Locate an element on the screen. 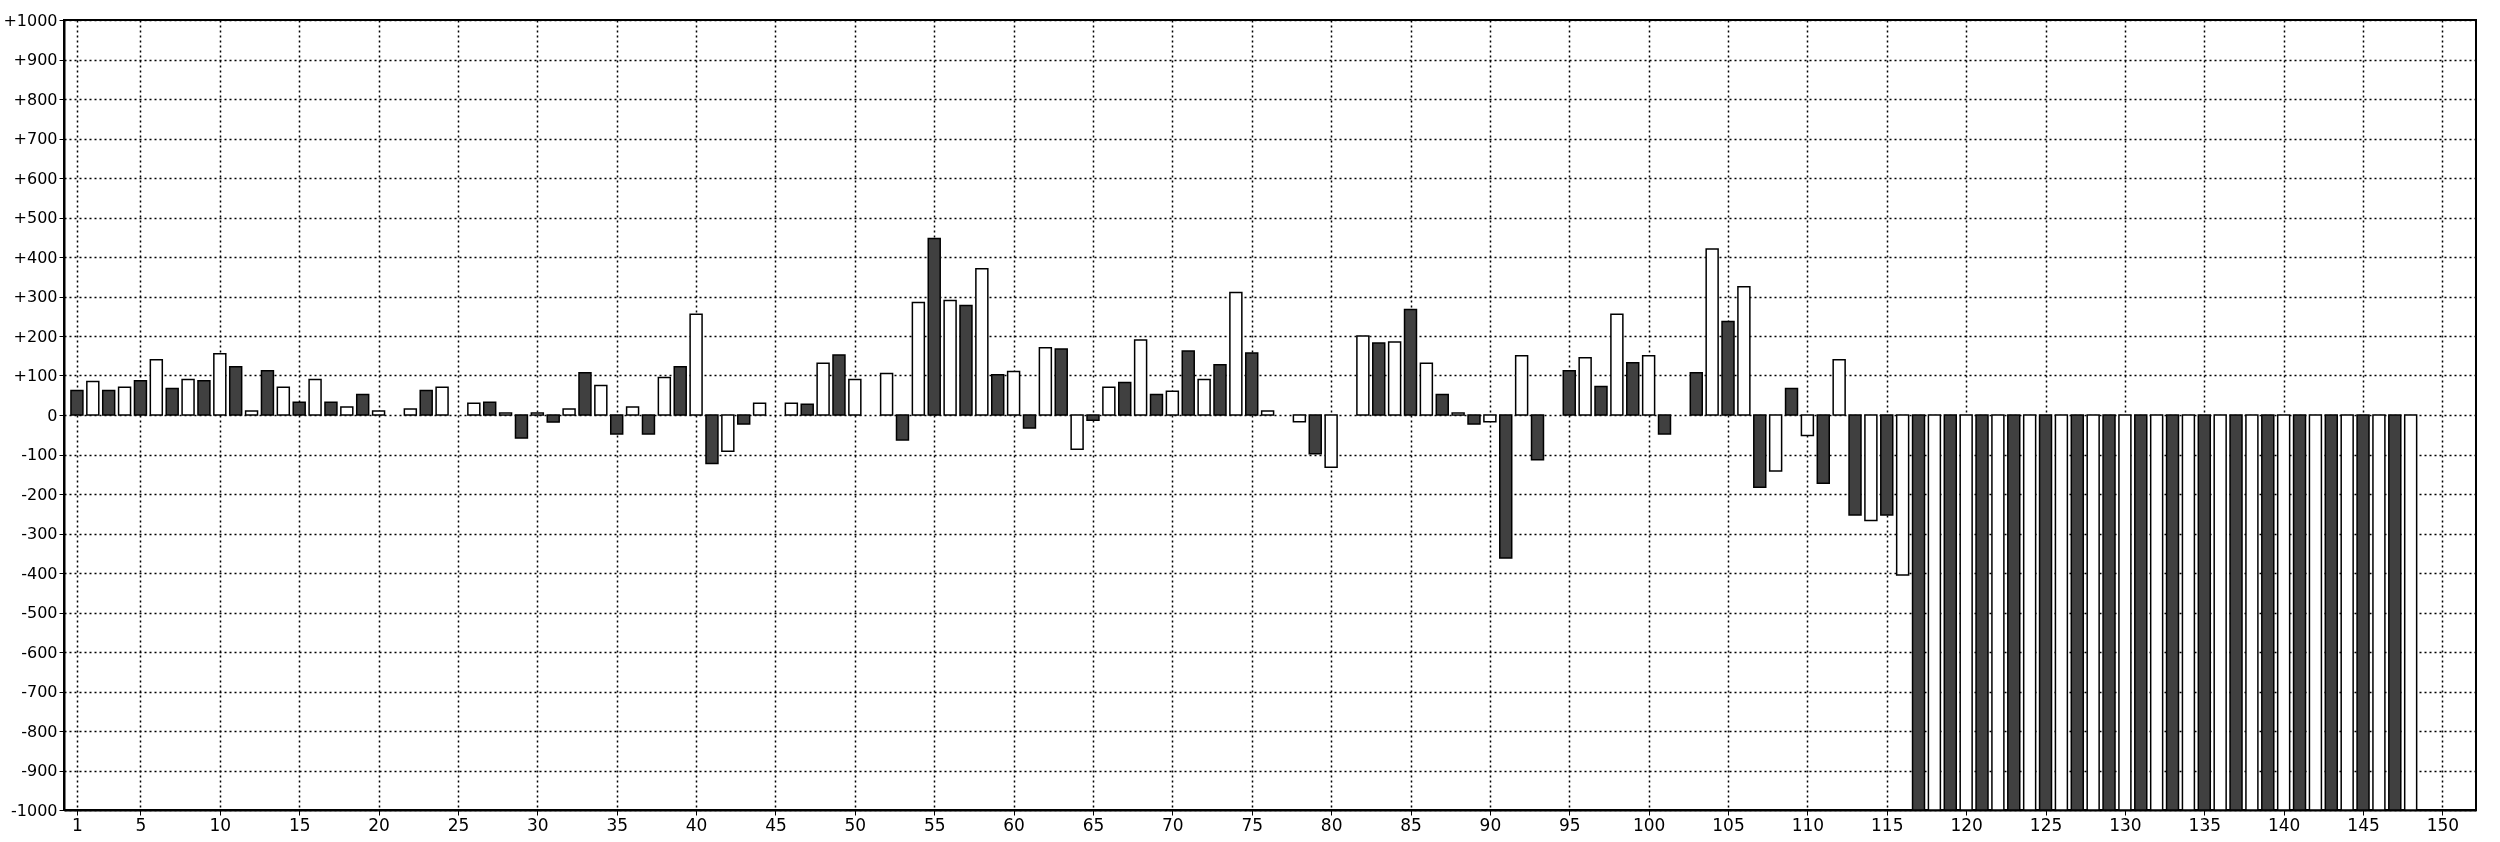 This screenshot has height=842, width=2500. x-tick-label: 20 is located at coordinates (379, 824).